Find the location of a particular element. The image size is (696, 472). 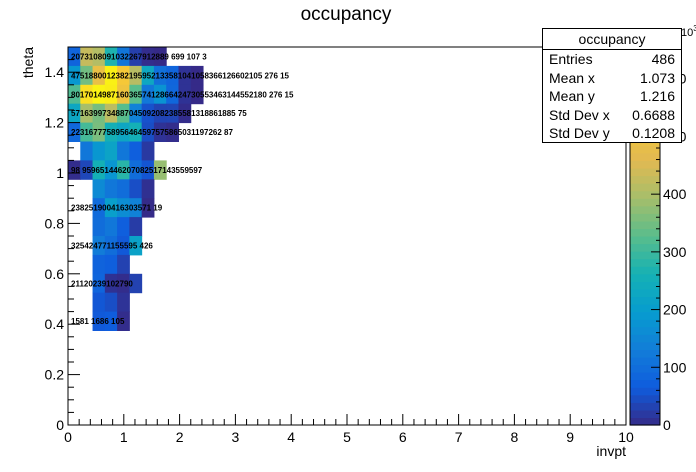

y-tick-label: 0.4 is located at coordinates (55, 324).